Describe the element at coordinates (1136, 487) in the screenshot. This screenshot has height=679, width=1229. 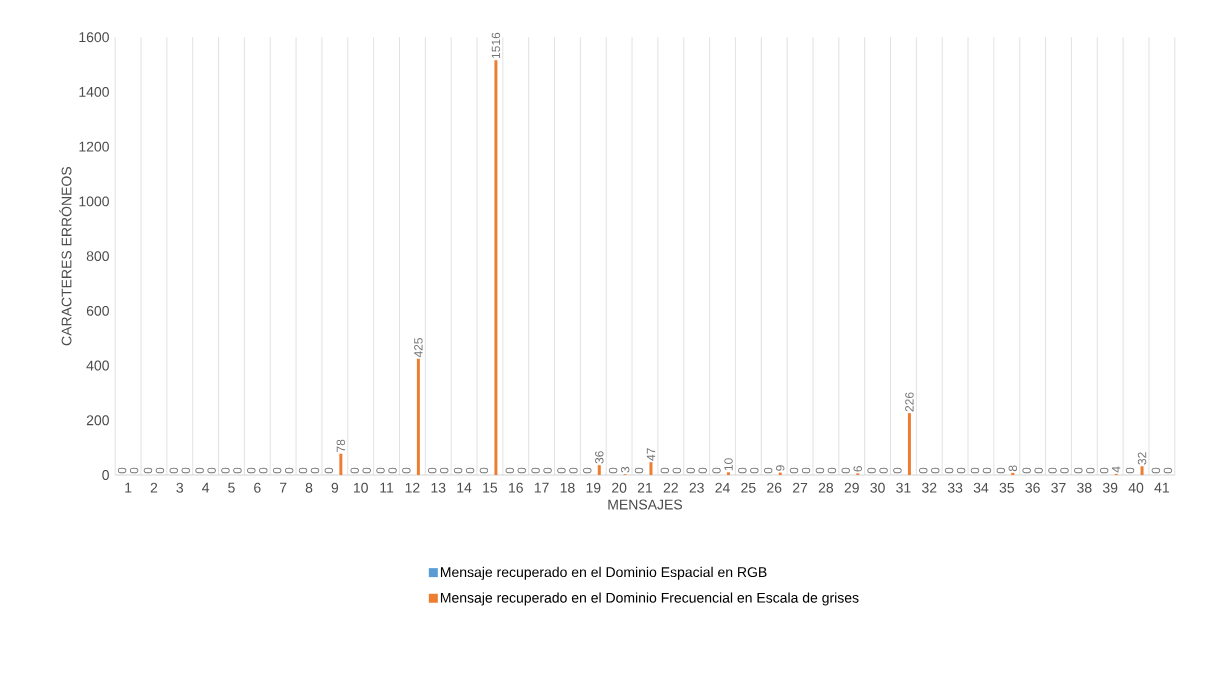
I see `x-tick-label: 40` at that location.